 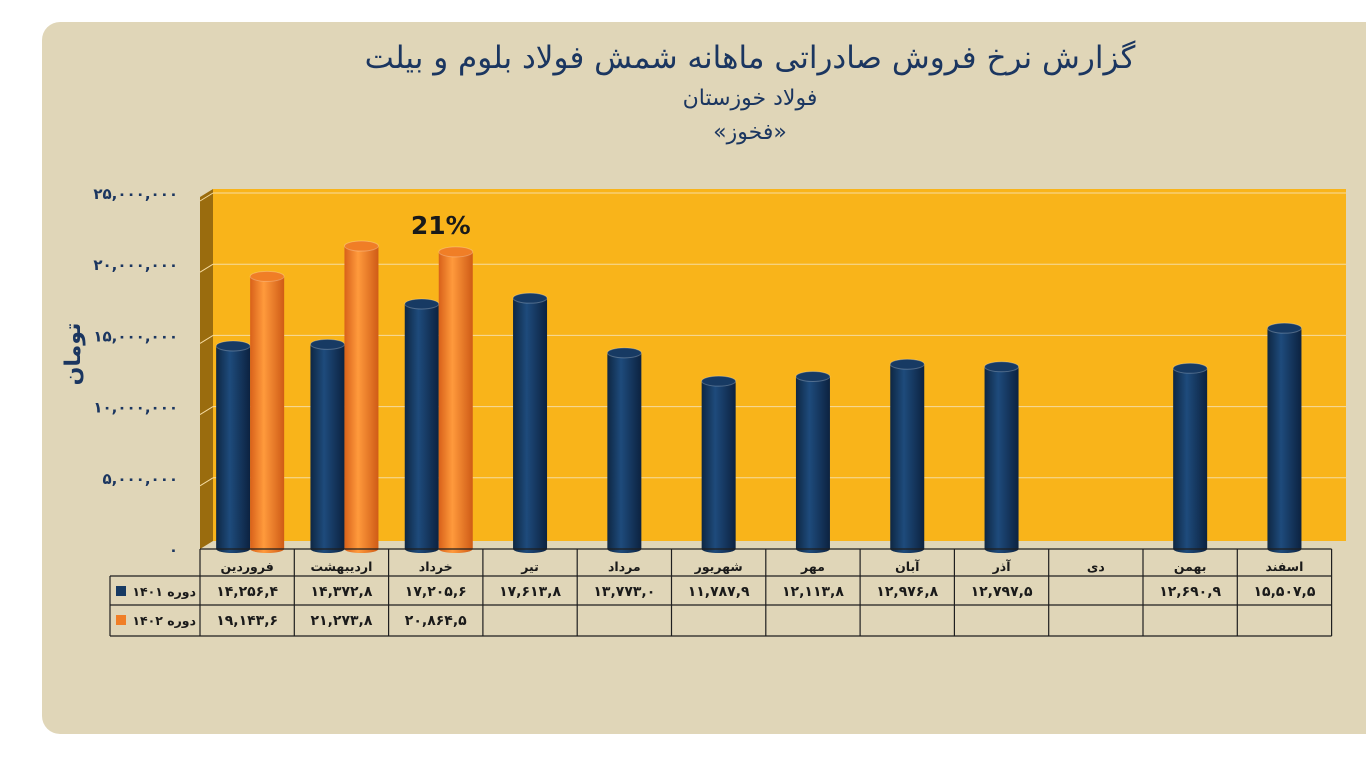 I want to click on category-label: دی, so click(x=1096, y=566).